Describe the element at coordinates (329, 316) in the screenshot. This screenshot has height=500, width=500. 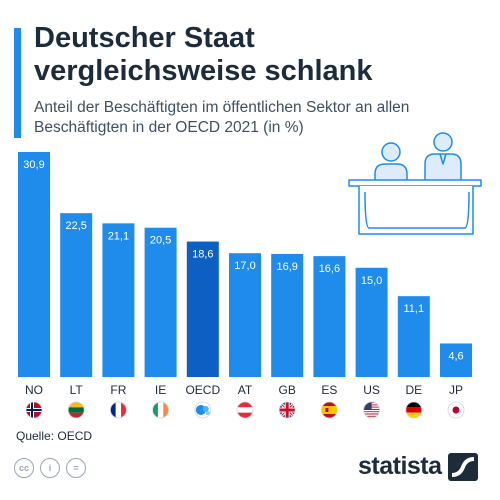
I see `bar-es` at that location.